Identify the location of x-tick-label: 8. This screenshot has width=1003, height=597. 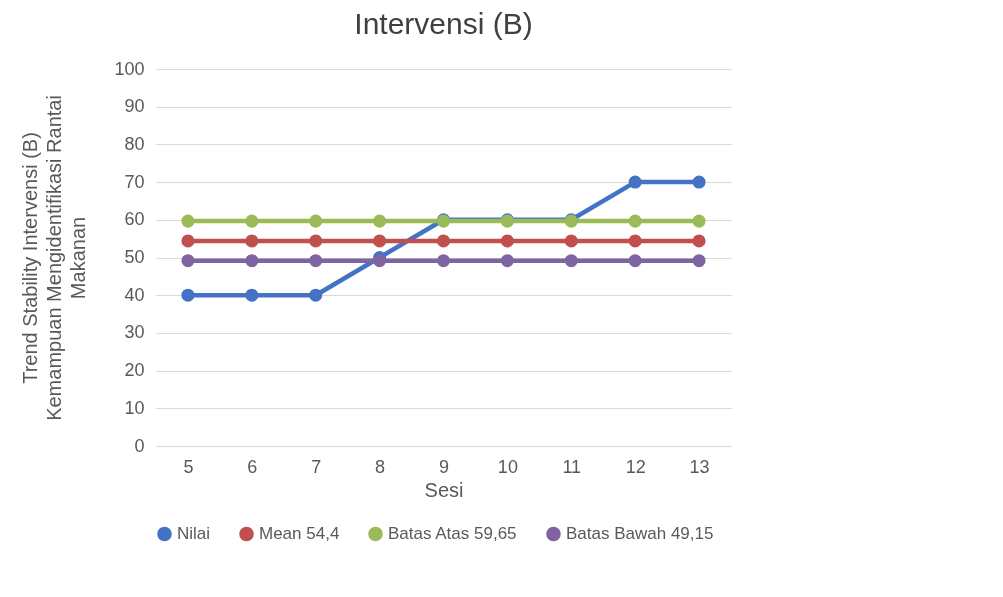
(380, 466).